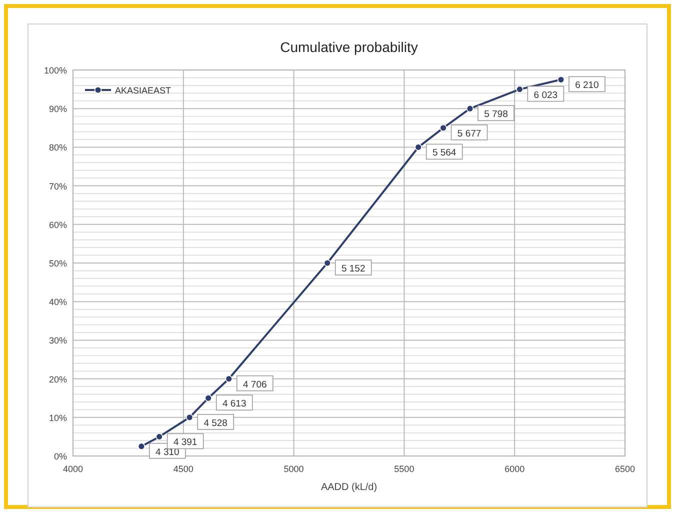 The image size is (675, 513). I want to click on x-tick-label: 5500, so click(404, 469).